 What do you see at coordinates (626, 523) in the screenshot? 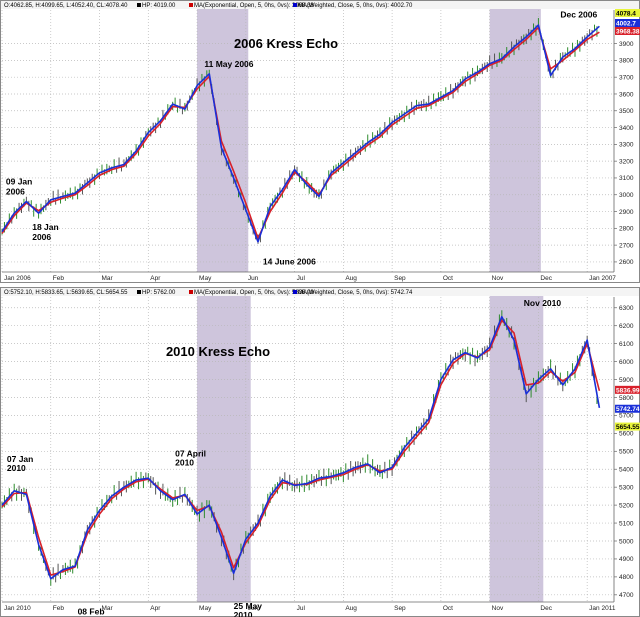
I see `y-tick-label: 5100` at bounding box center [626, 523].